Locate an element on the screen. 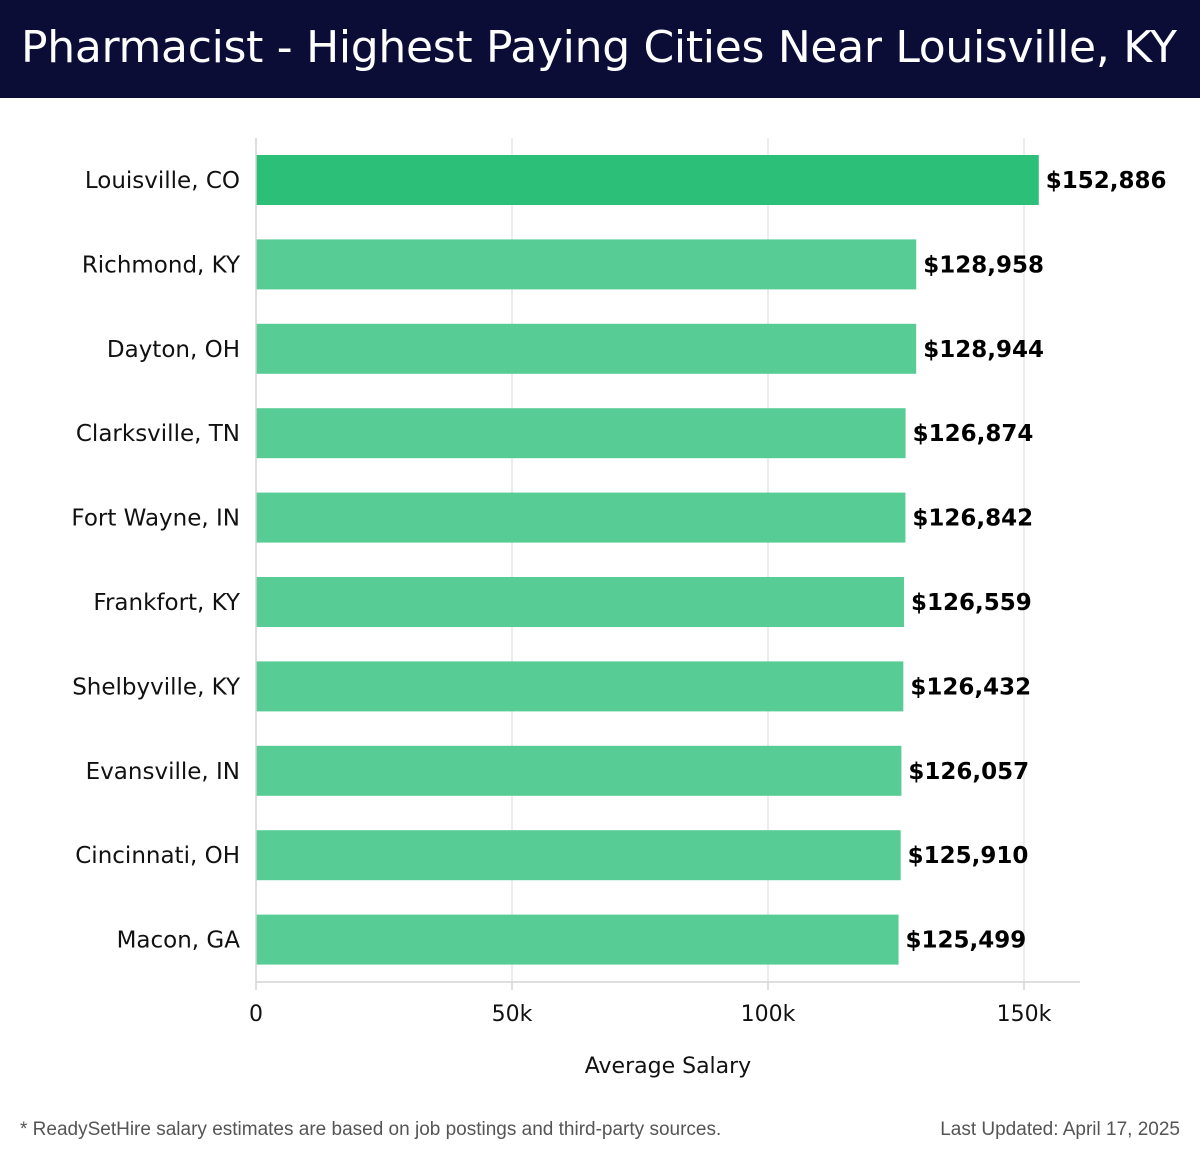 This screenshot has width=1200, height=1158. x-axis-title: Average Salary is located at coordinates (668, 1066).